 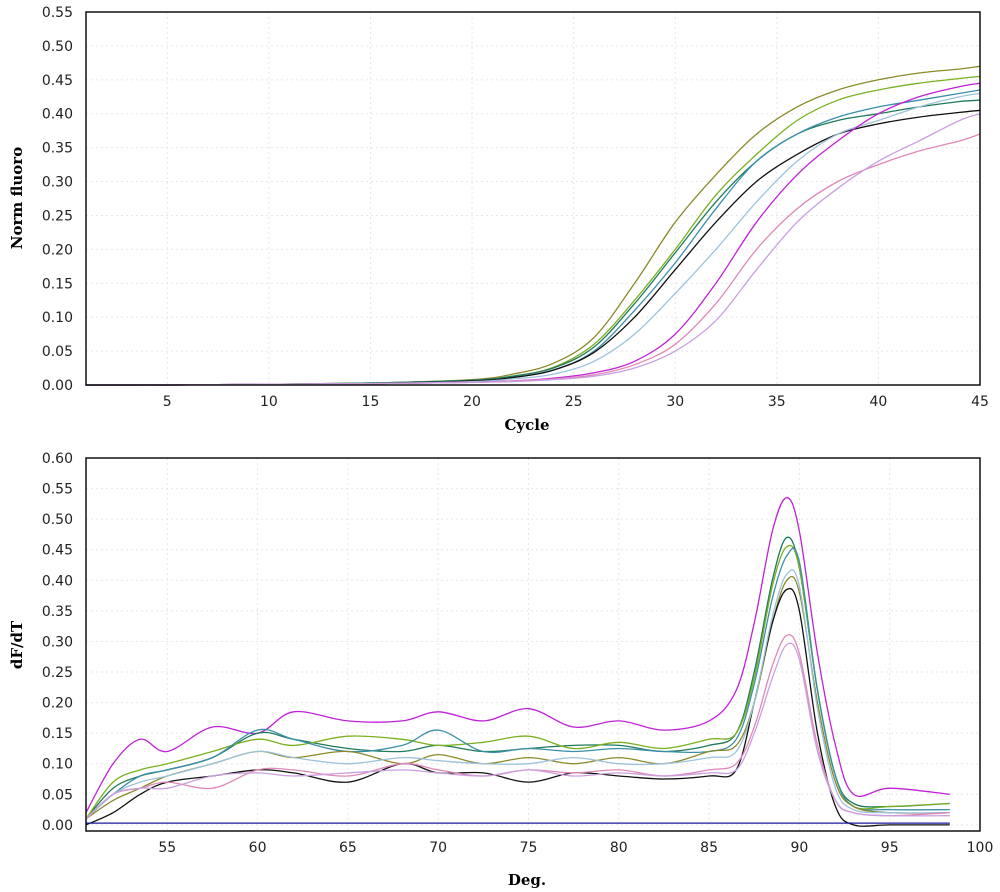 What do you see at coordinates (878, 402) in the screenshot?
I see `amplification-x-tick-label: 40` at bounding box center [878, 402].